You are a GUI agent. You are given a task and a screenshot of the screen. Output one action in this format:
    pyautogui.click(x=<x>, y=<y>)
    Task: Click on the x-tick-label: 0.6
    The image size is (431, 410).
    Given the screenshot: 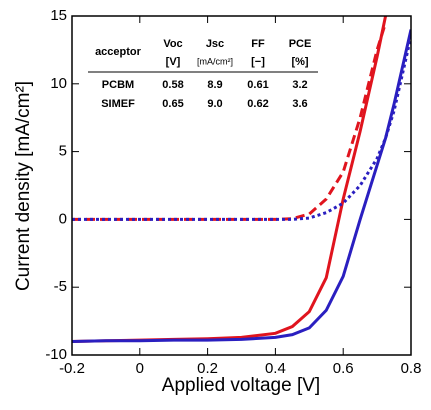 What is the action you would take?
    pyautogui.click(x=343, y=368)
    